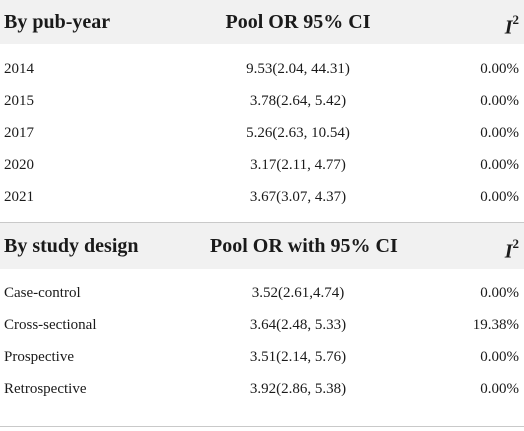 The width and height of the screenshot is (524, 431). I want to click on table-row: 2015 3.78(2.64, 5.42) 0.00%, so click(262, 101).